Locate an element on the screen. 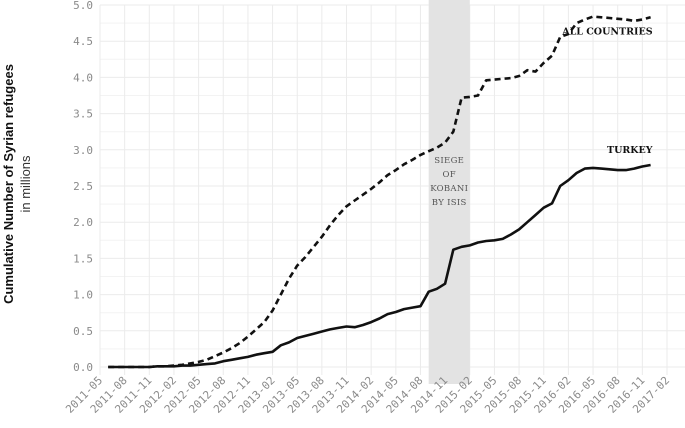  y-tick-label: 0.0 is located at coordinates (83, 367).